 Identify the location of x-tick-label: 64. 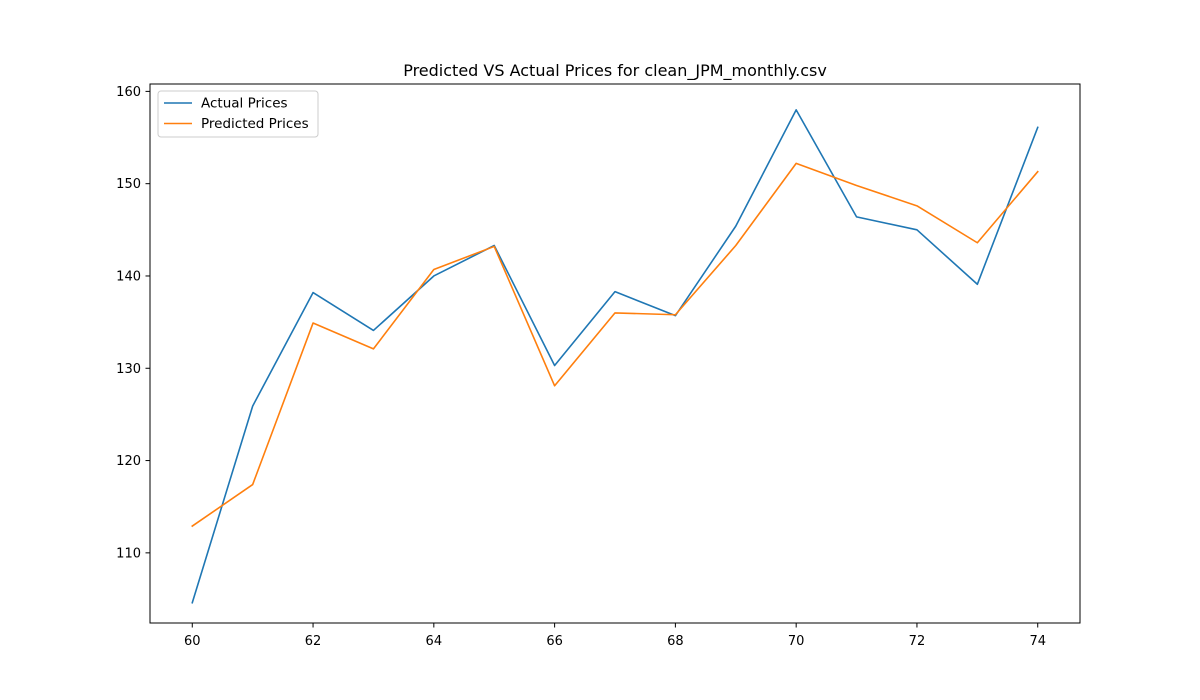
(434, 641).